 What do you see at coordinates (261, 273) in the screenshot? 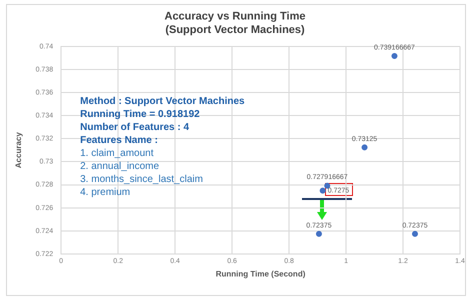
I see `x-axis-title: Running Time (Second)` at bounding box center [261, 273].